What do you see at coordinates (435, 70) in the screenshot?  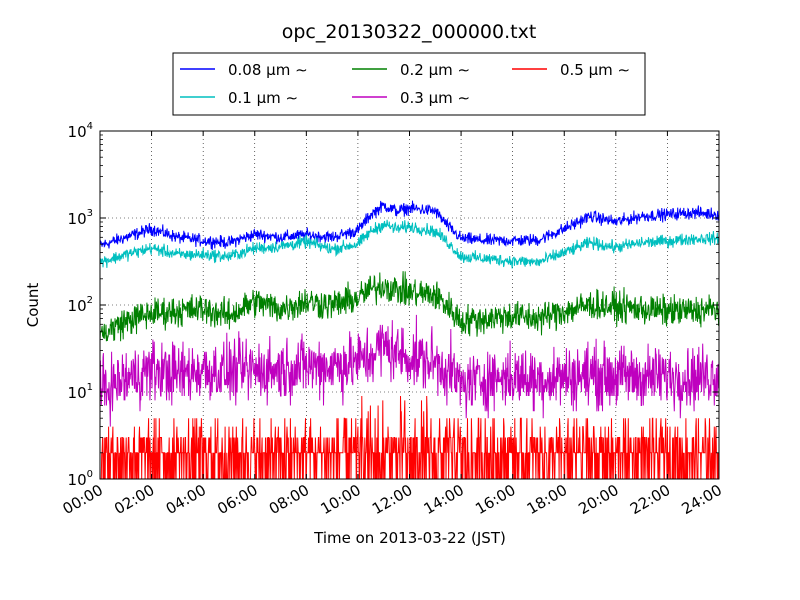 I see `legend-label-2: 0.2 μm ∼` at bounding box center [435, 70].